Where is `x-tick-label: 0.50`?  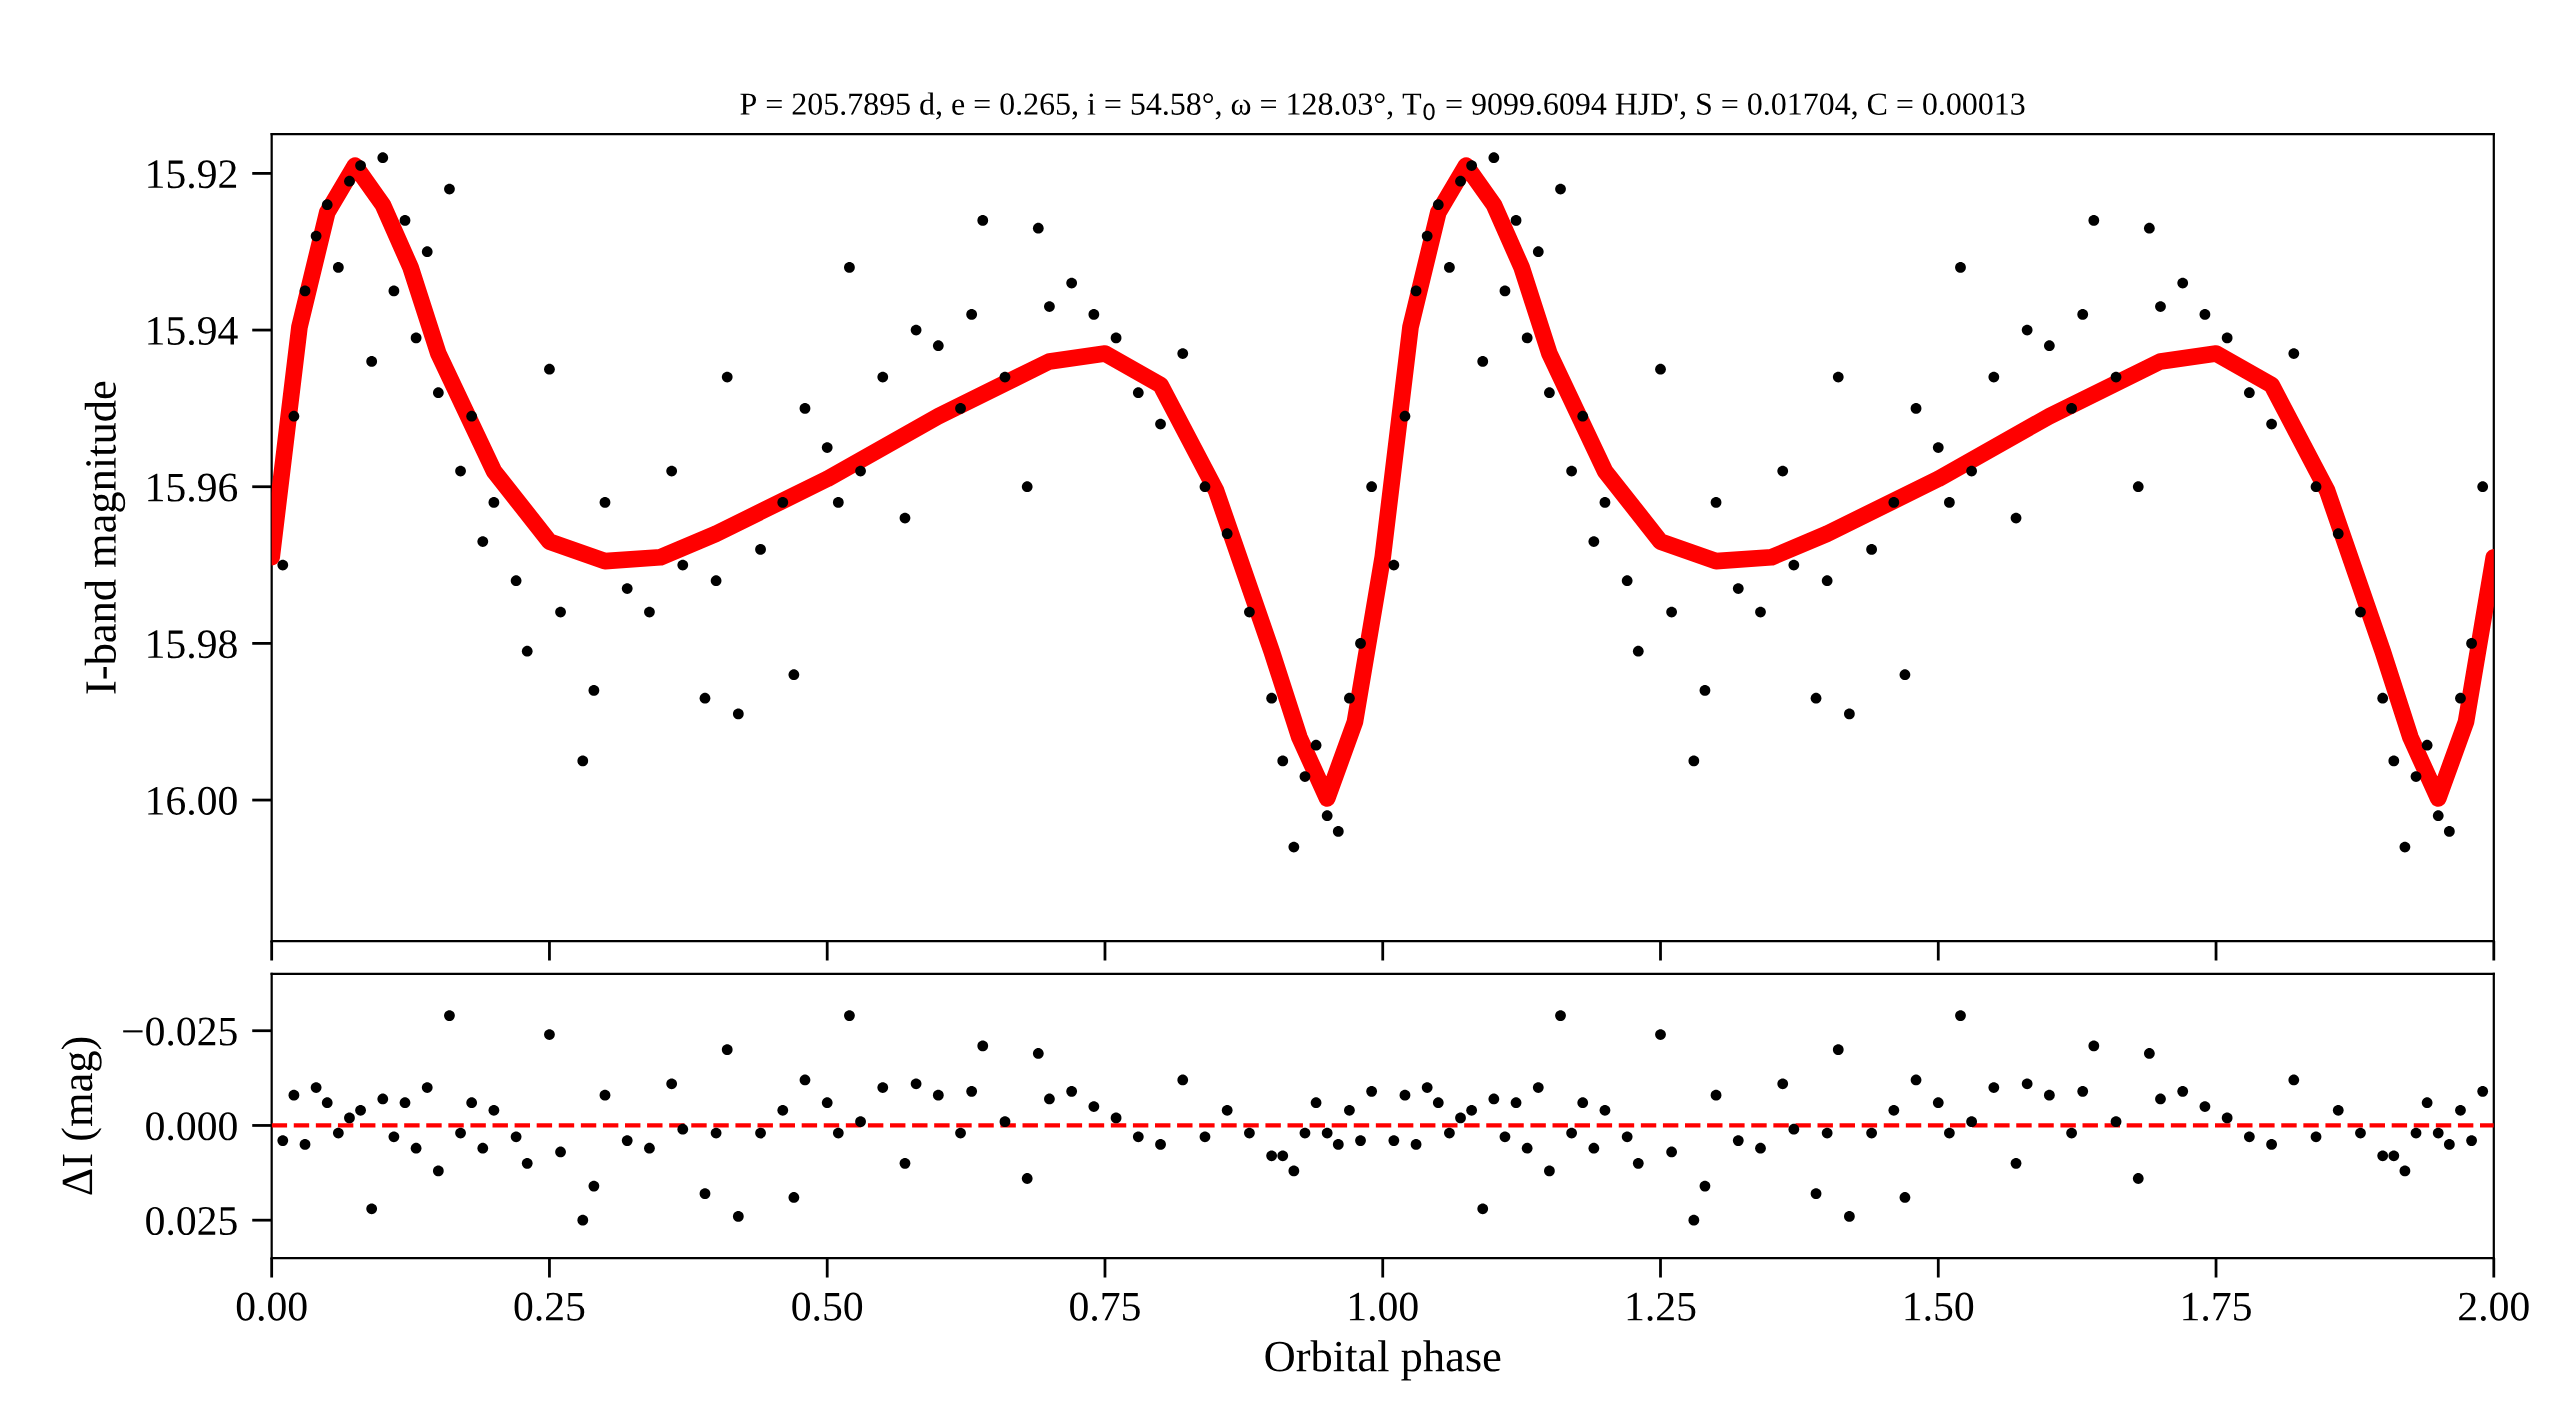
x-tick-label: 0.50 is located at coordinates (827, 1306).